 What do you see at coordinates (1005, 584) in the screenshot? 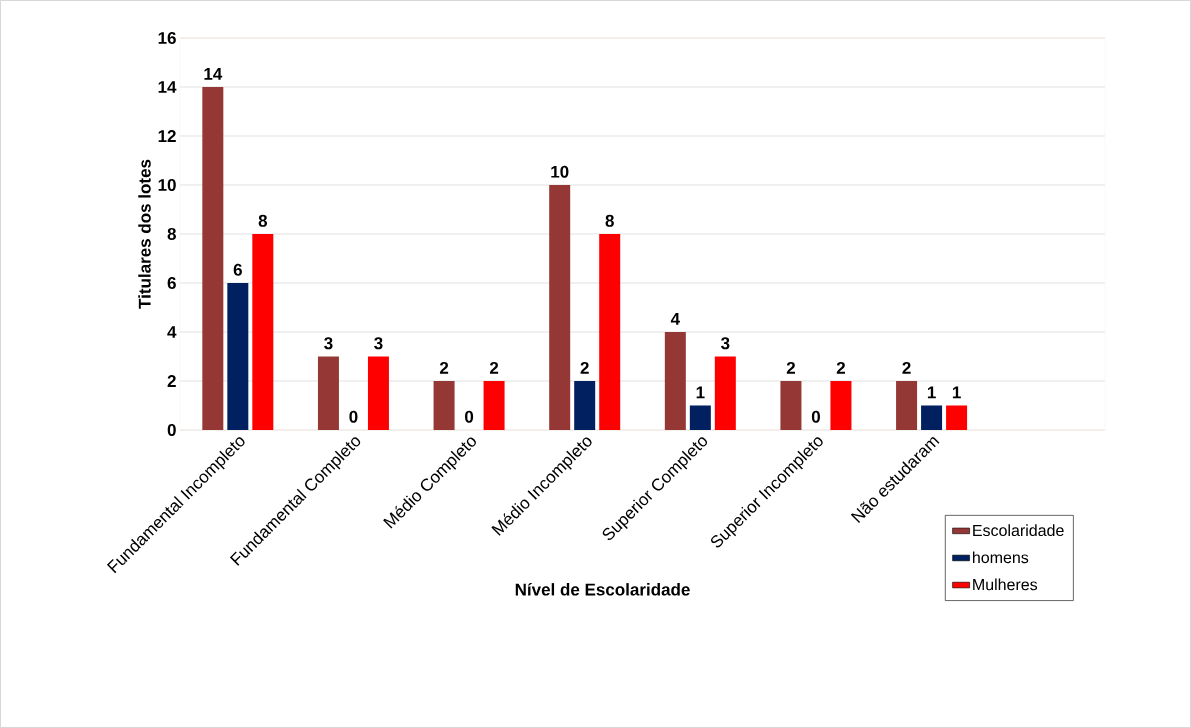
I see `legend-label: Mulheres` at bounding box center [1005, 584].